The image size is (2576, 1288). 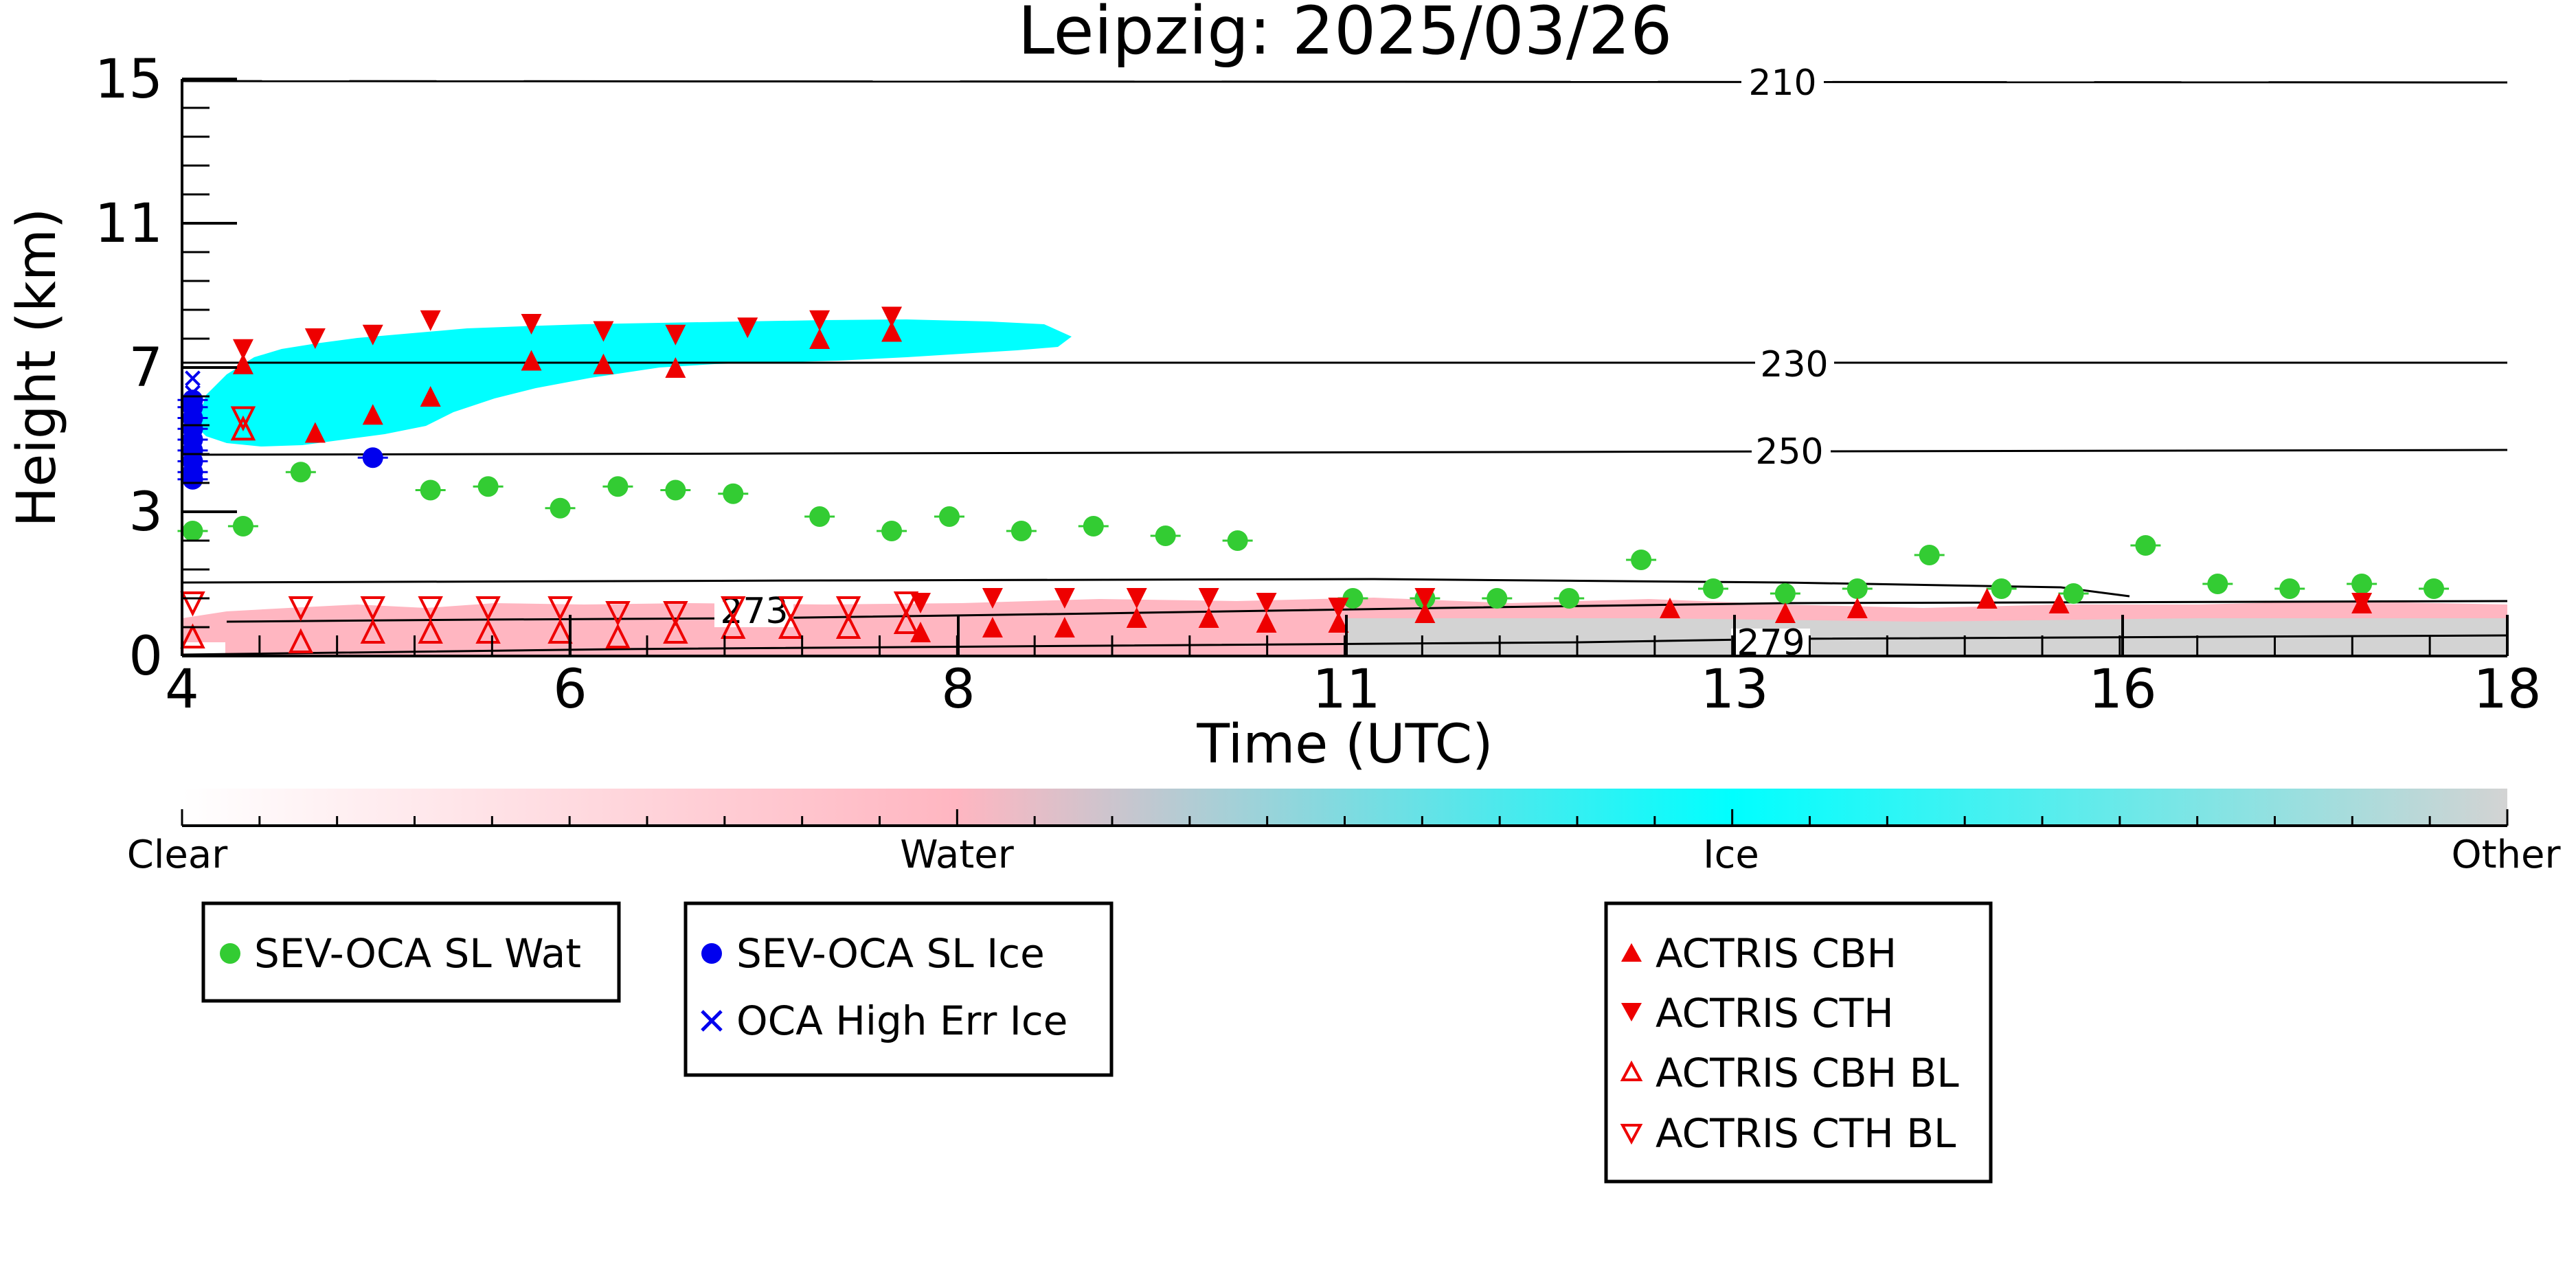 I want to click on isotherm-label-210: 210, so click(x=1782, y=83).